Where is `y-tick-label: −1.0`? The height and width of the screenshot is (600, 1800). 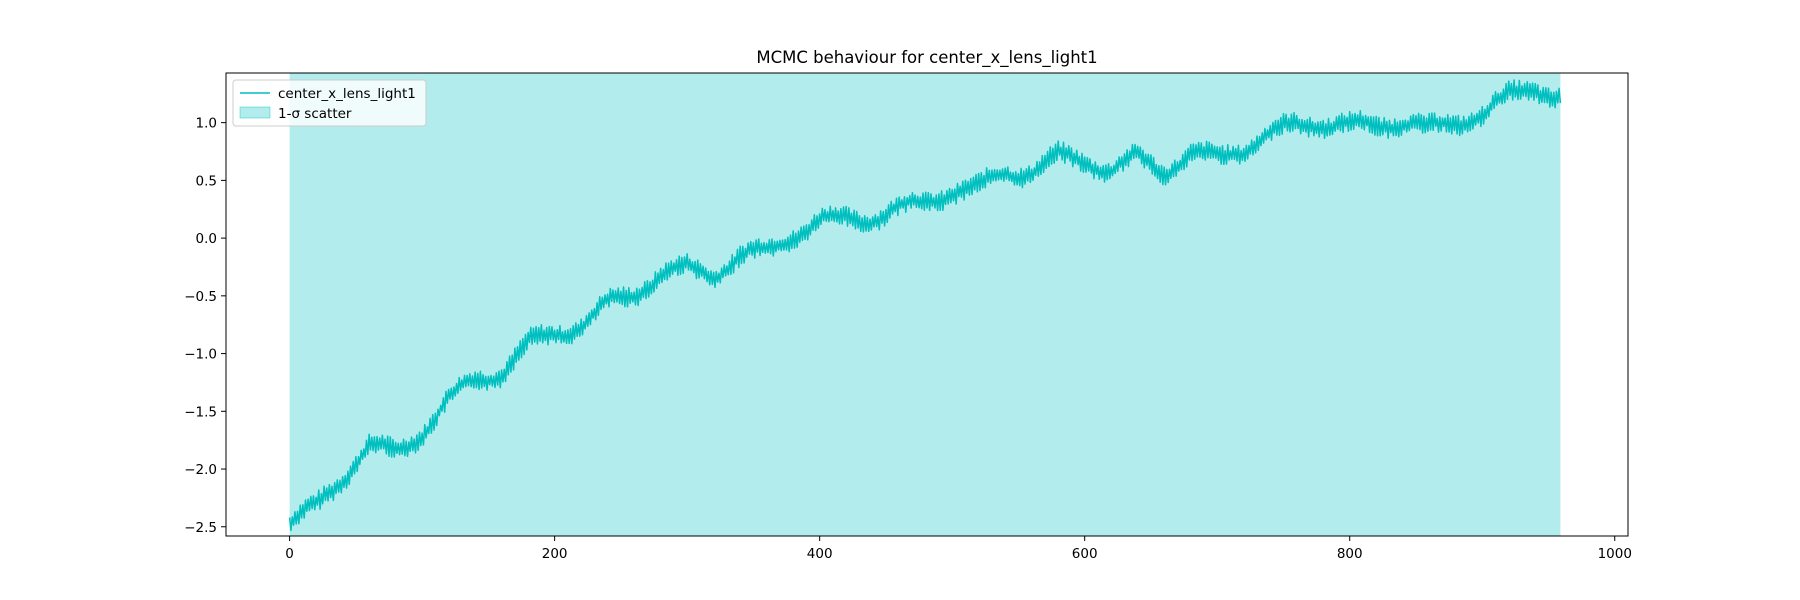
y-tick-label: −1.0 is located at coordinates (200, 355).